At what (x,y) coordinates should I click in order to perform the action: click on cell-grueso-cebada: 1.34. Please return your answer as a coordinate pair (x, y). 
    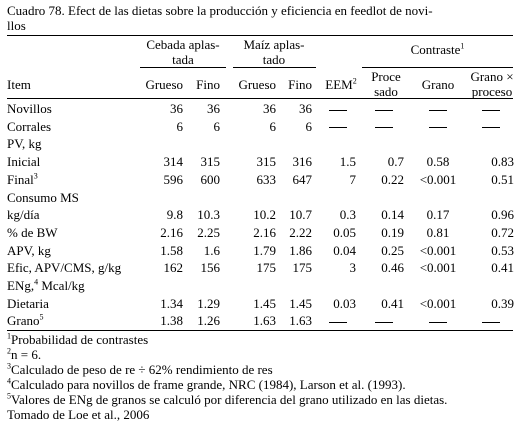
    Looking at the image, I should click on (171, 303).